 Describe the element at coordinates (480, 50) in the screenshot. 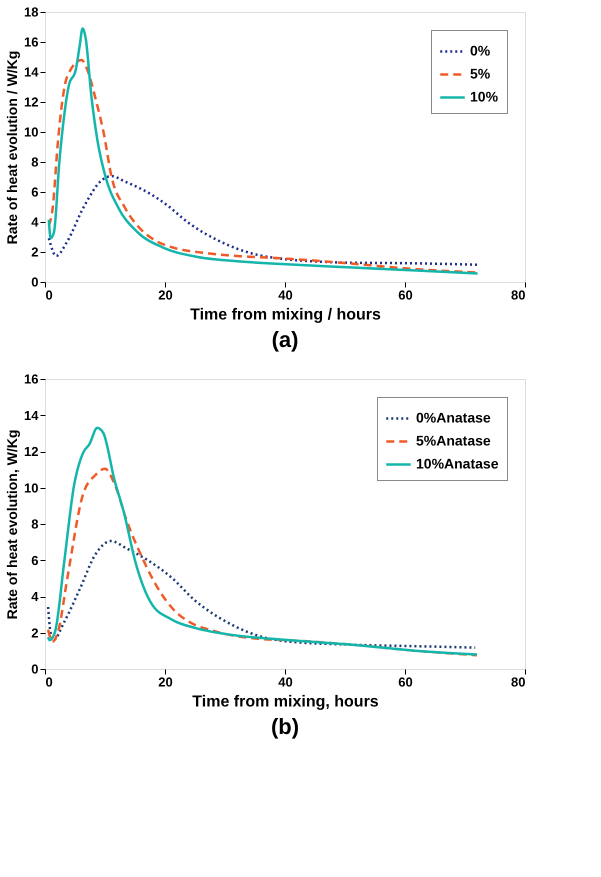

I see `legend-label: 0%` at that location.